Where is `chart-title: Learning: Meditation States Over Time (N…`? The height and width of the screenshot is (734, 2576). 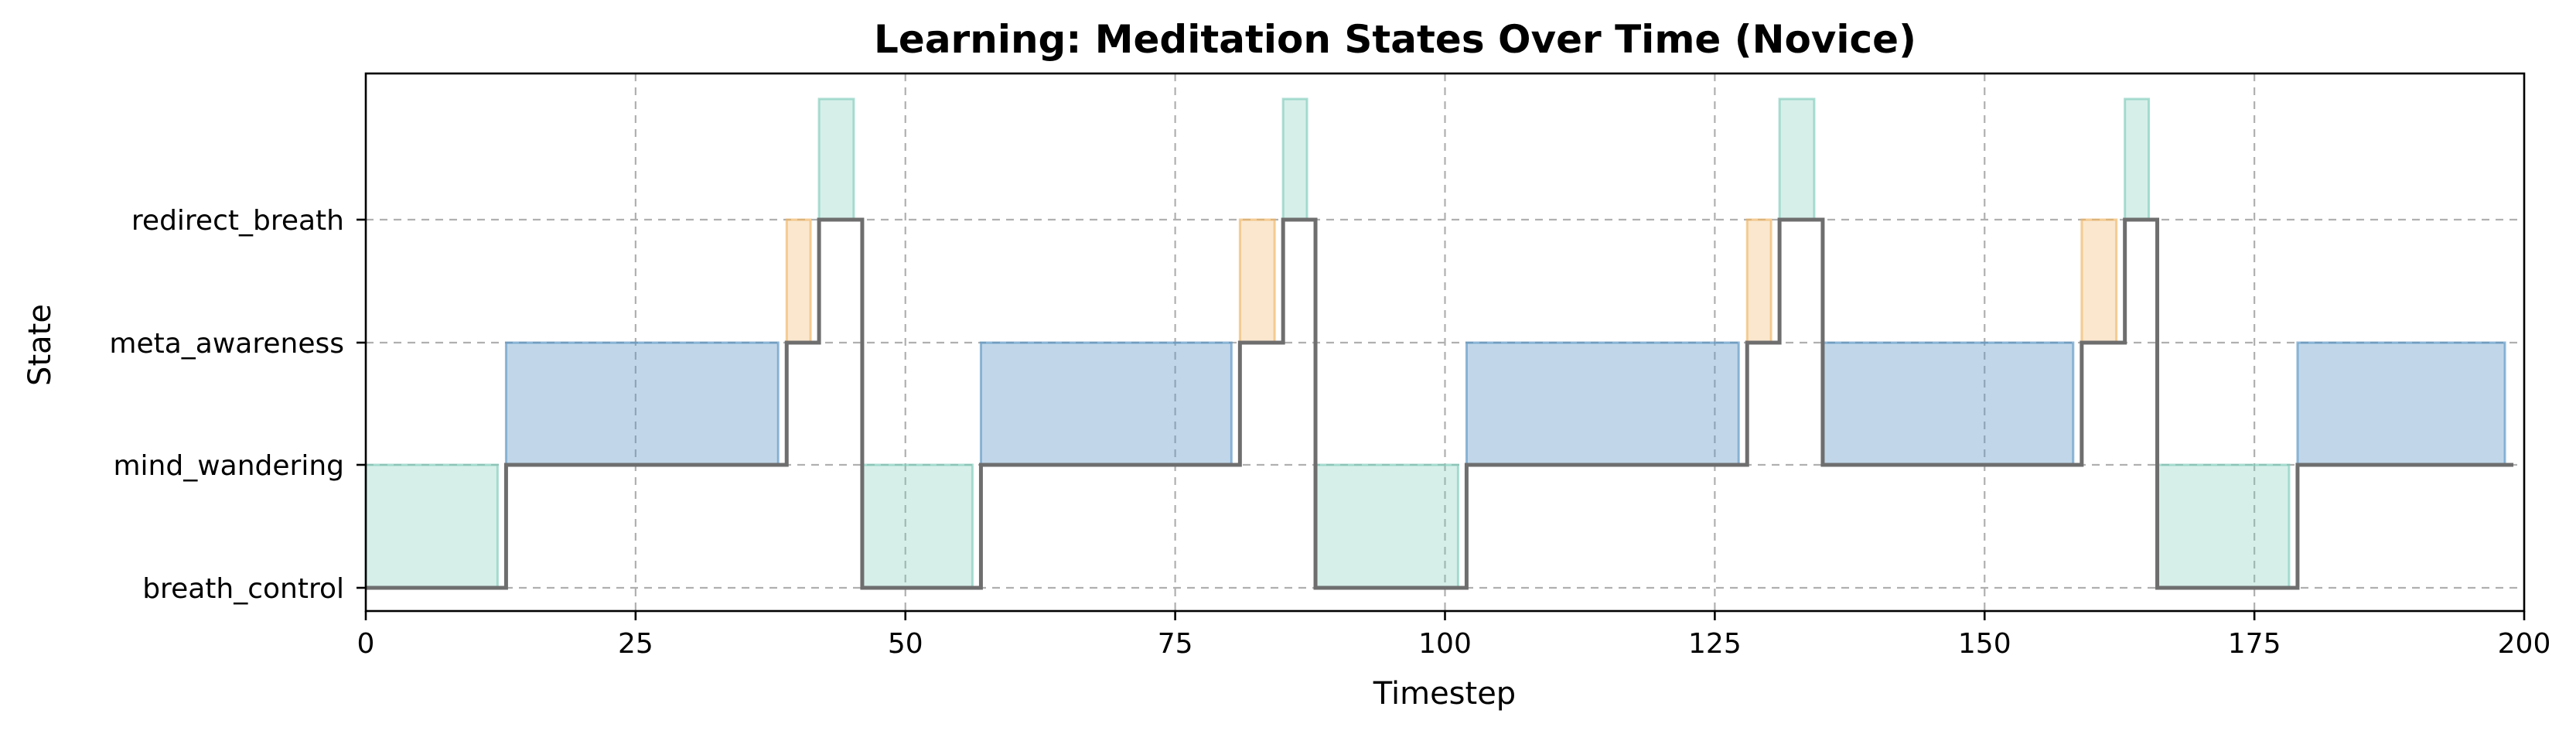 chart-title: Learning: Meditation States Over Time (N… is located at coordinates (1395, 39).